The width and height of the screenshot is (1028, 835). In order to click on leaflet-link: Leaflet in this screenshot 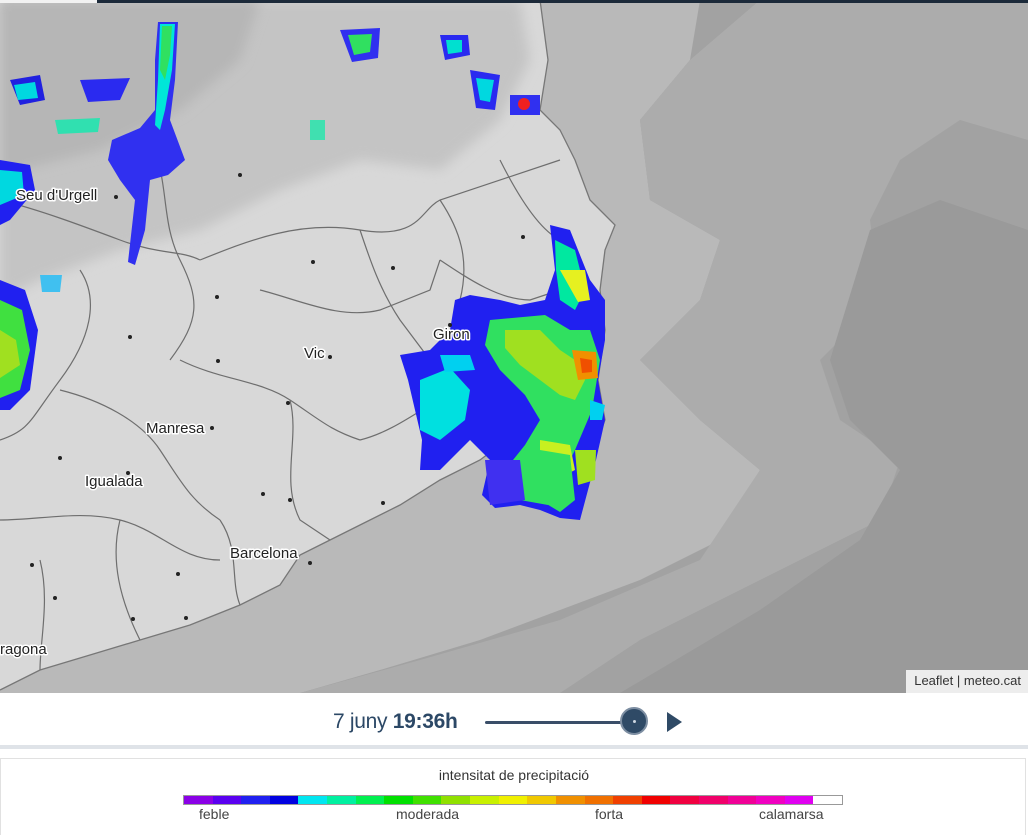, I will do `click(934, 680)`.